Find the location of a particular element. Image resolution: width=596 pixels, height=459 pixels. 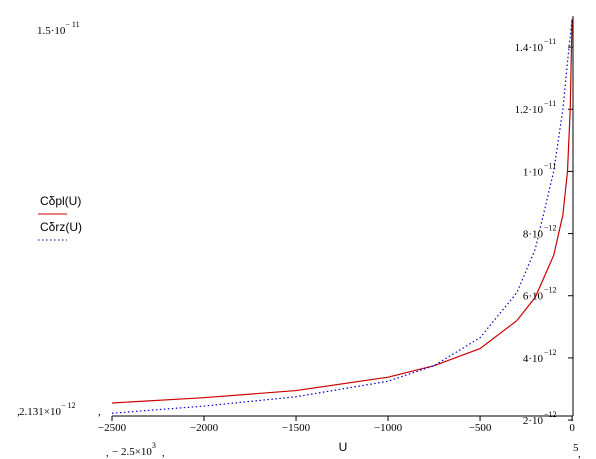

x-range-min-bracket-right: , is located at coordinates (163, 453).